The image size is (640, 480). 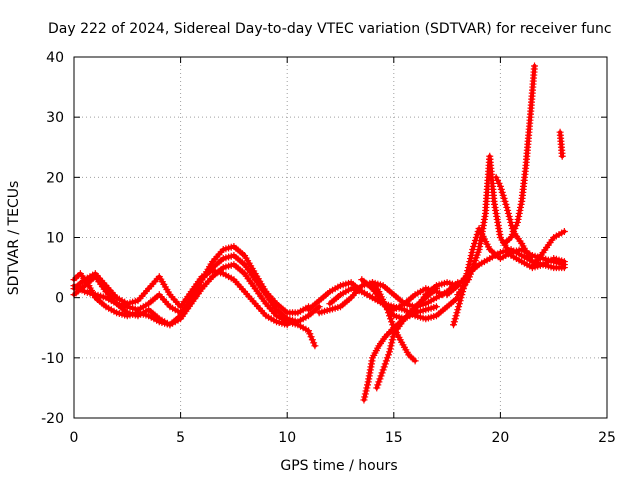 What do you see at coordinates (52, 359) in the screenshot?
I see `y-tick-label: -10` at bounding box center [52, 359].